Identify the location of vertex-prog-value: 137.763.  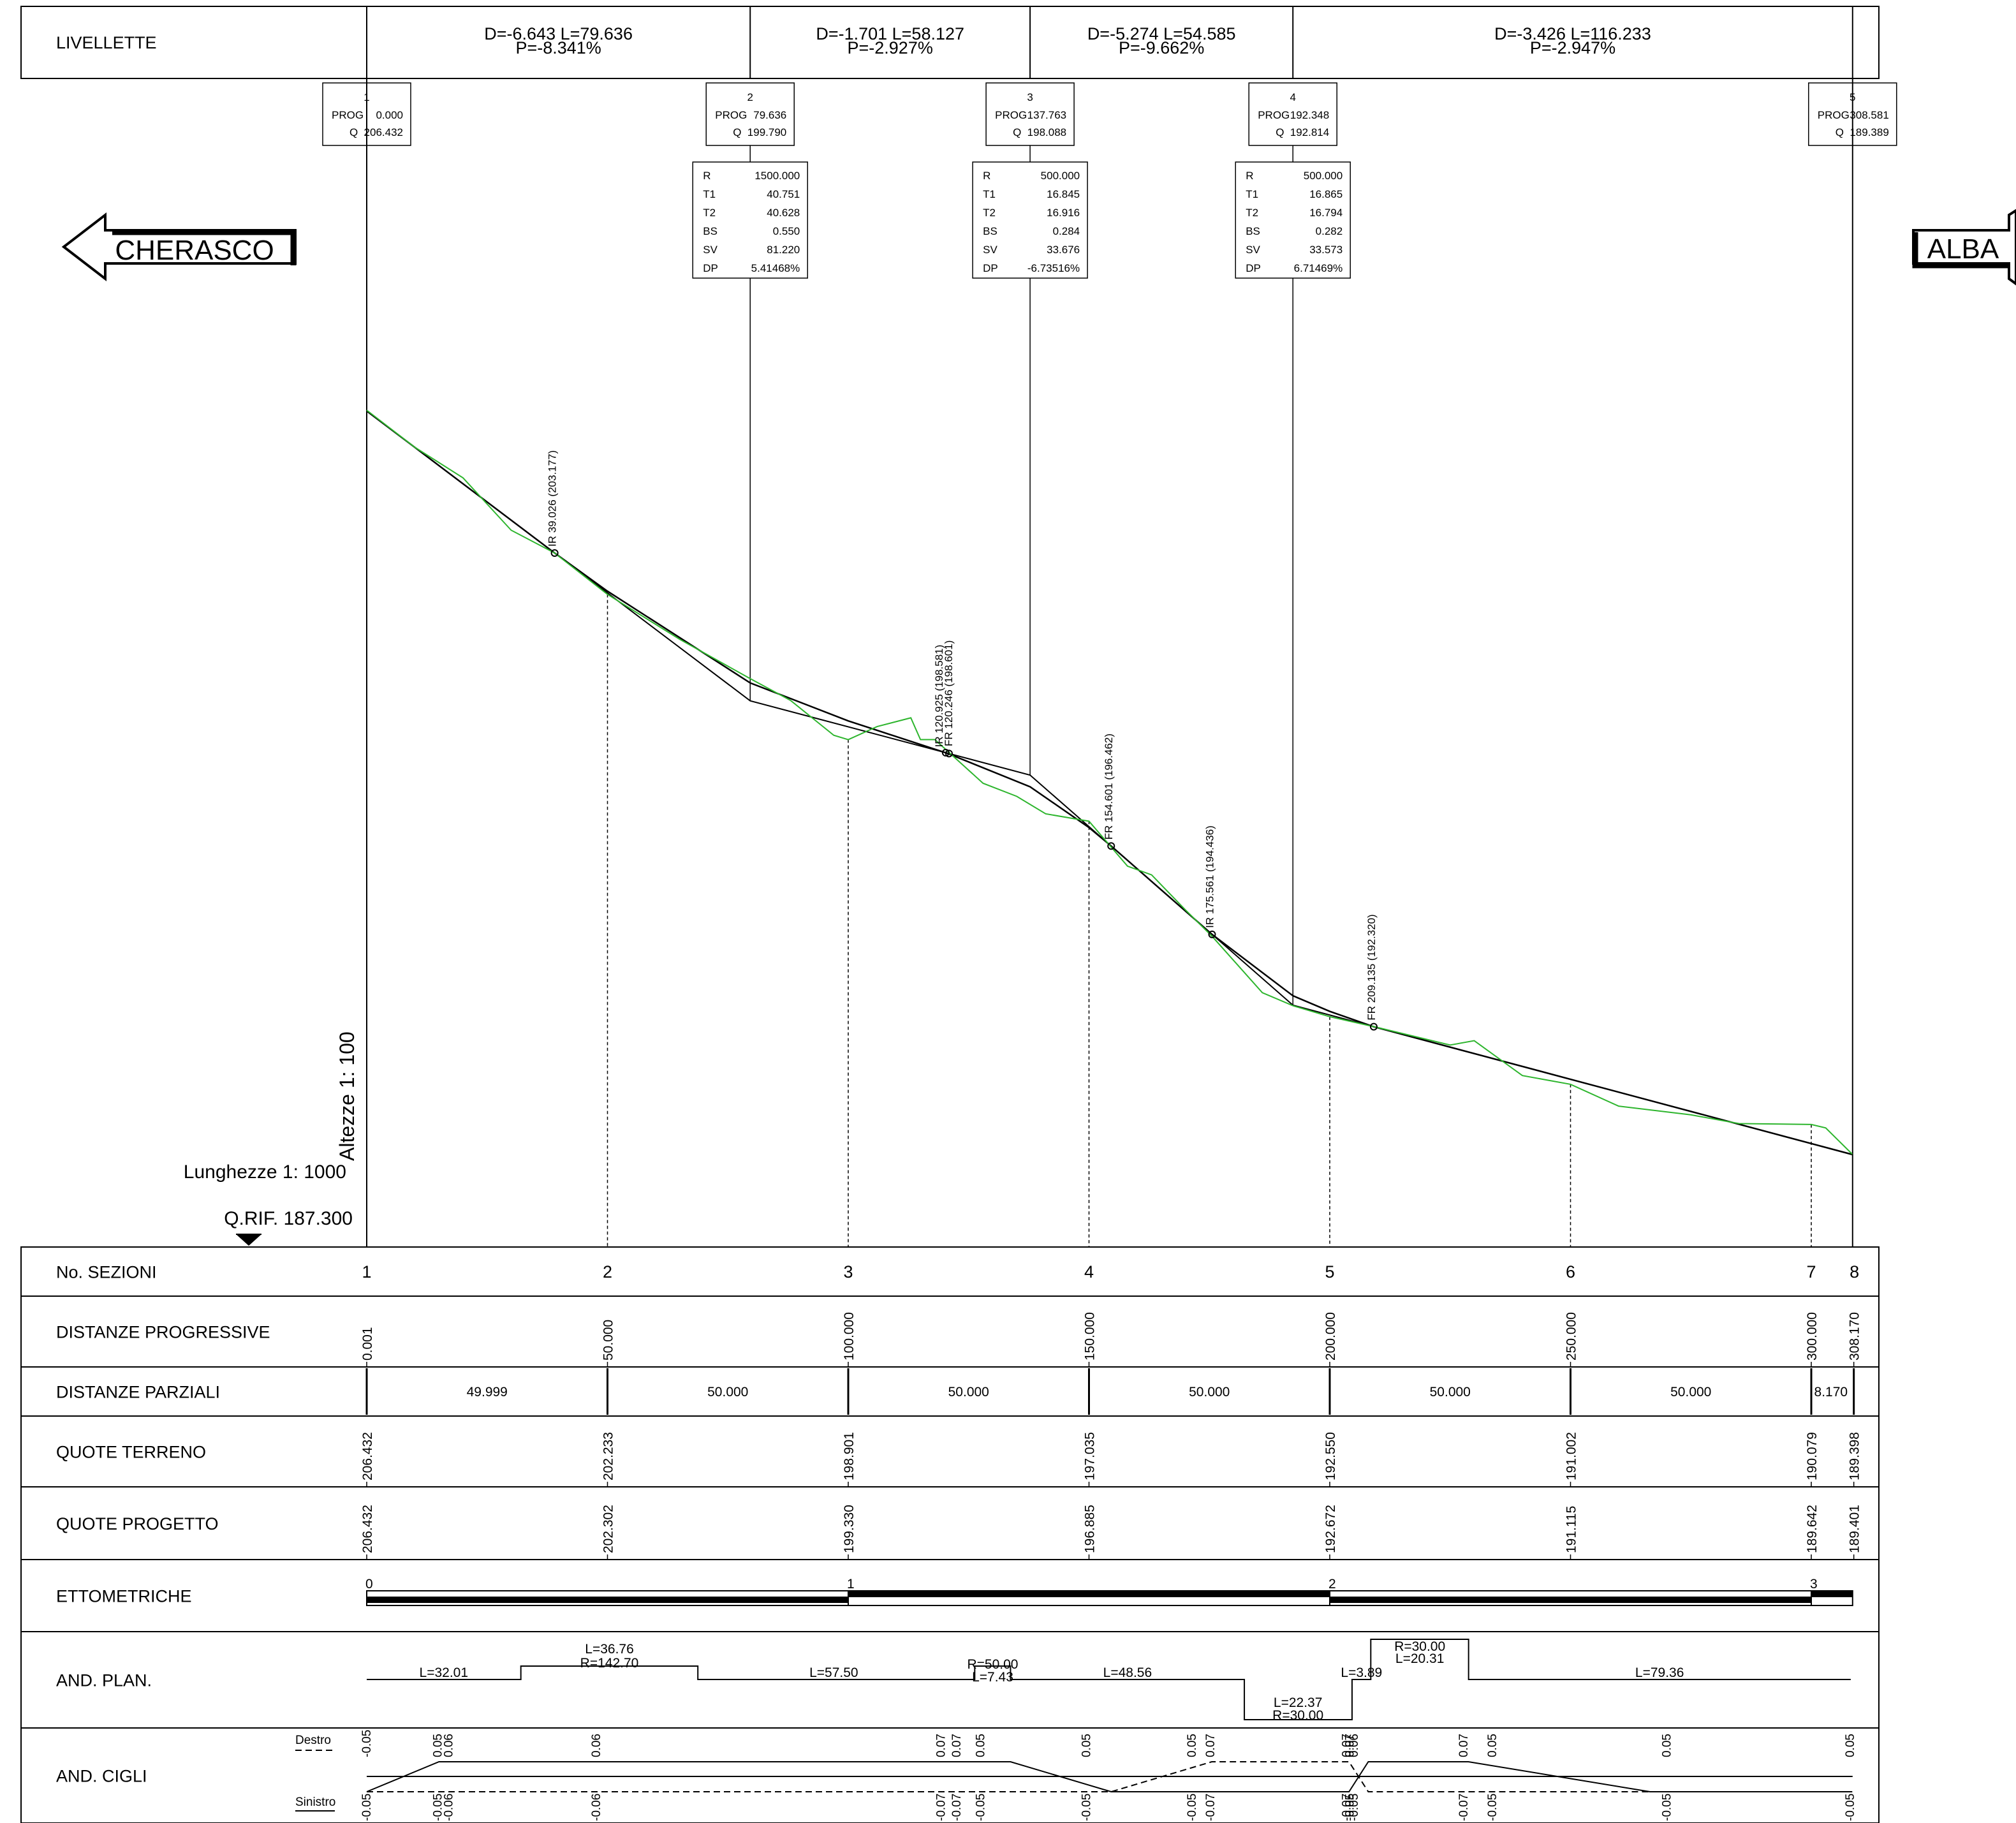
(1046, 115).